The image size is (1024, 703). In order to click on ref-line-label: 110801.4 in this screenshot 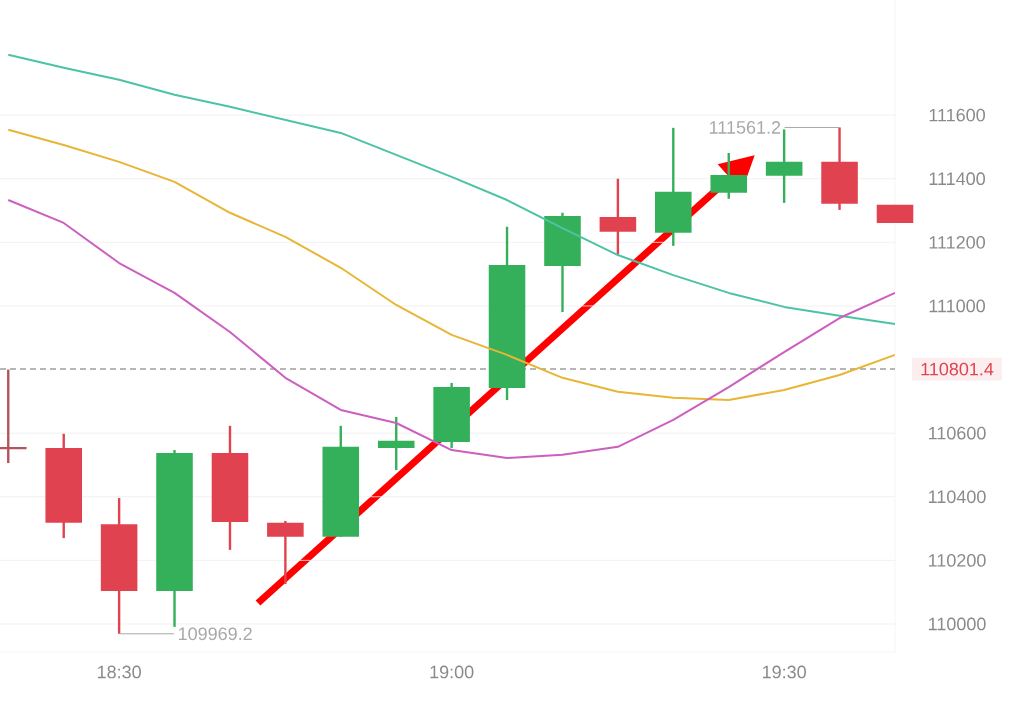, I will do `click(957, 369)`.